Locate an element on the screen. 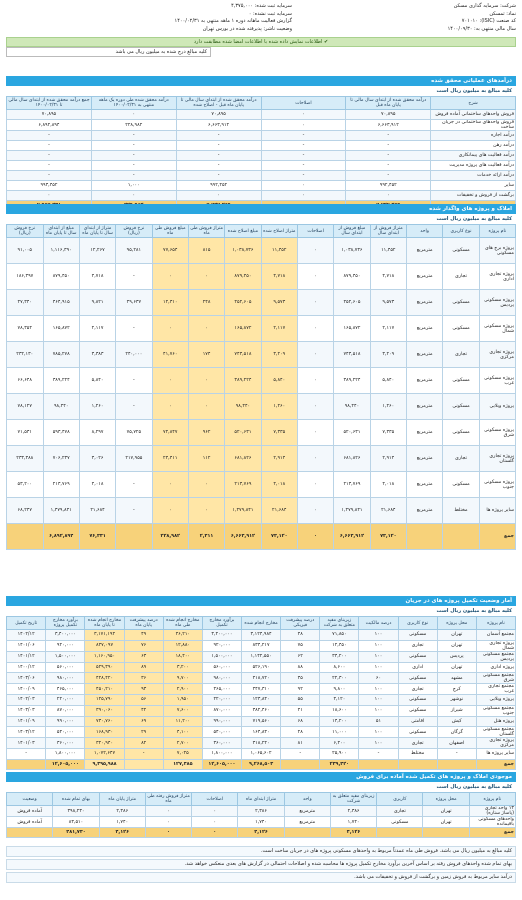 The image size is (522, 900). company: شرکت: سرمایه گذاری مسکن is located at coordinates (484, 6).